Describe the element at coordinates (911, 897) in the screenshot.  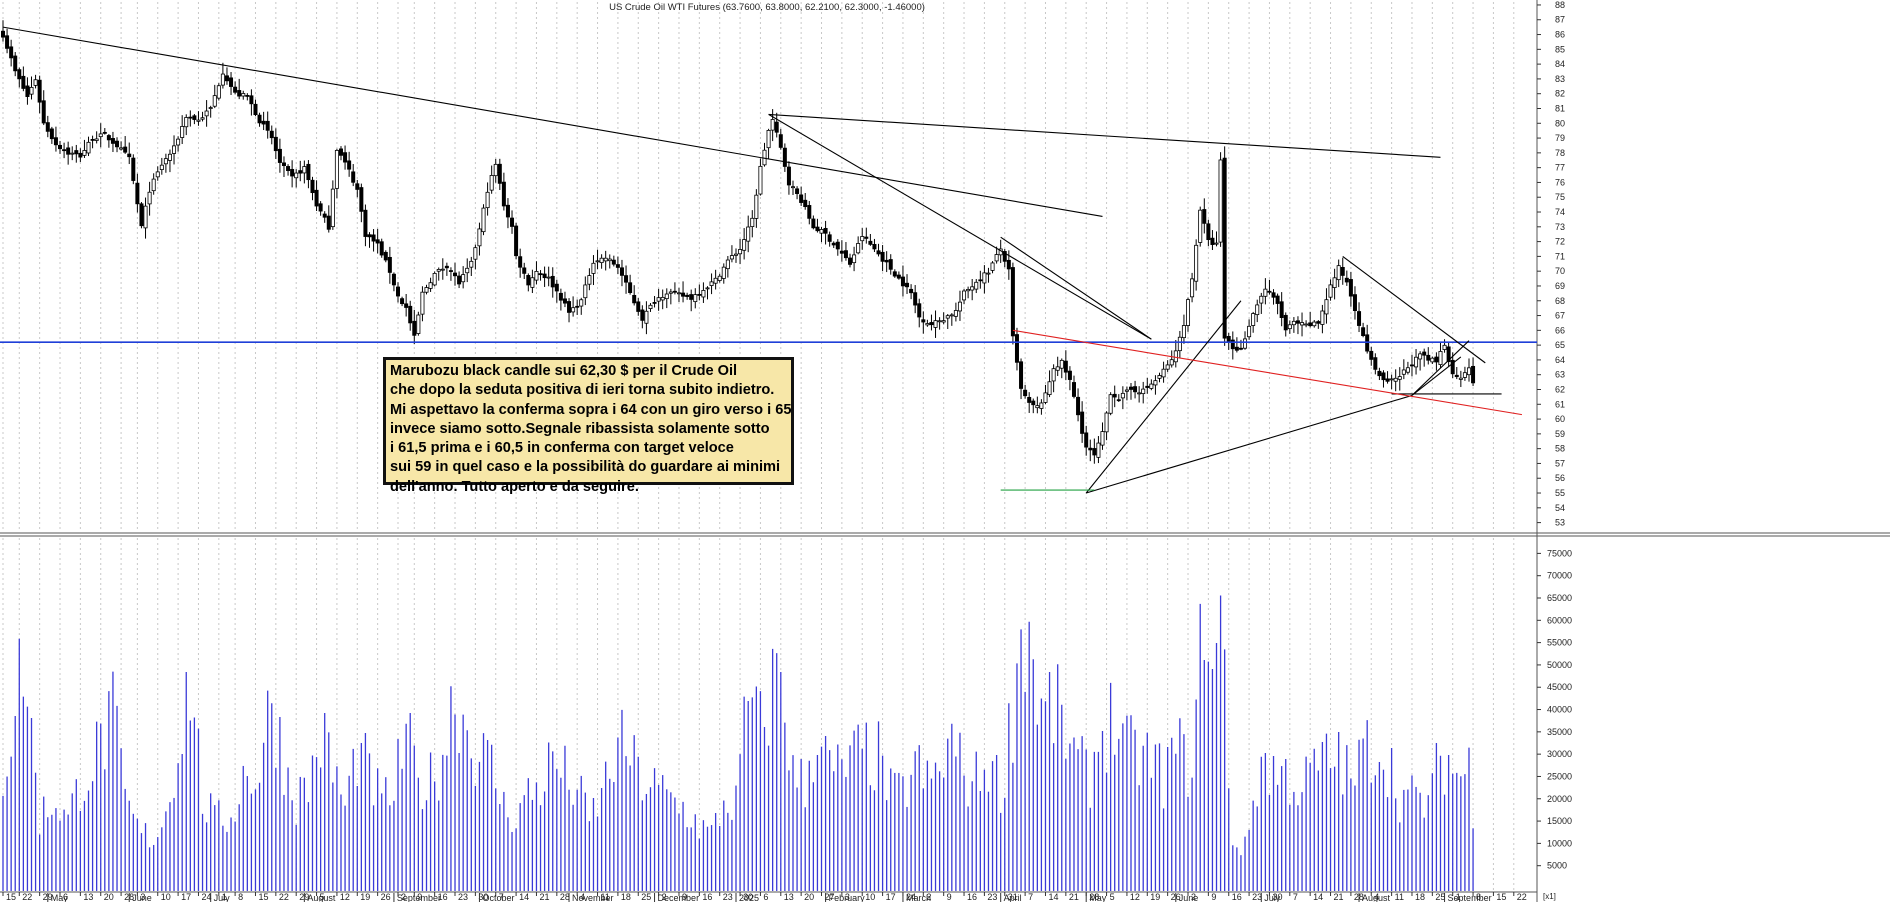
I see `day-tick-label: 24` at that location.